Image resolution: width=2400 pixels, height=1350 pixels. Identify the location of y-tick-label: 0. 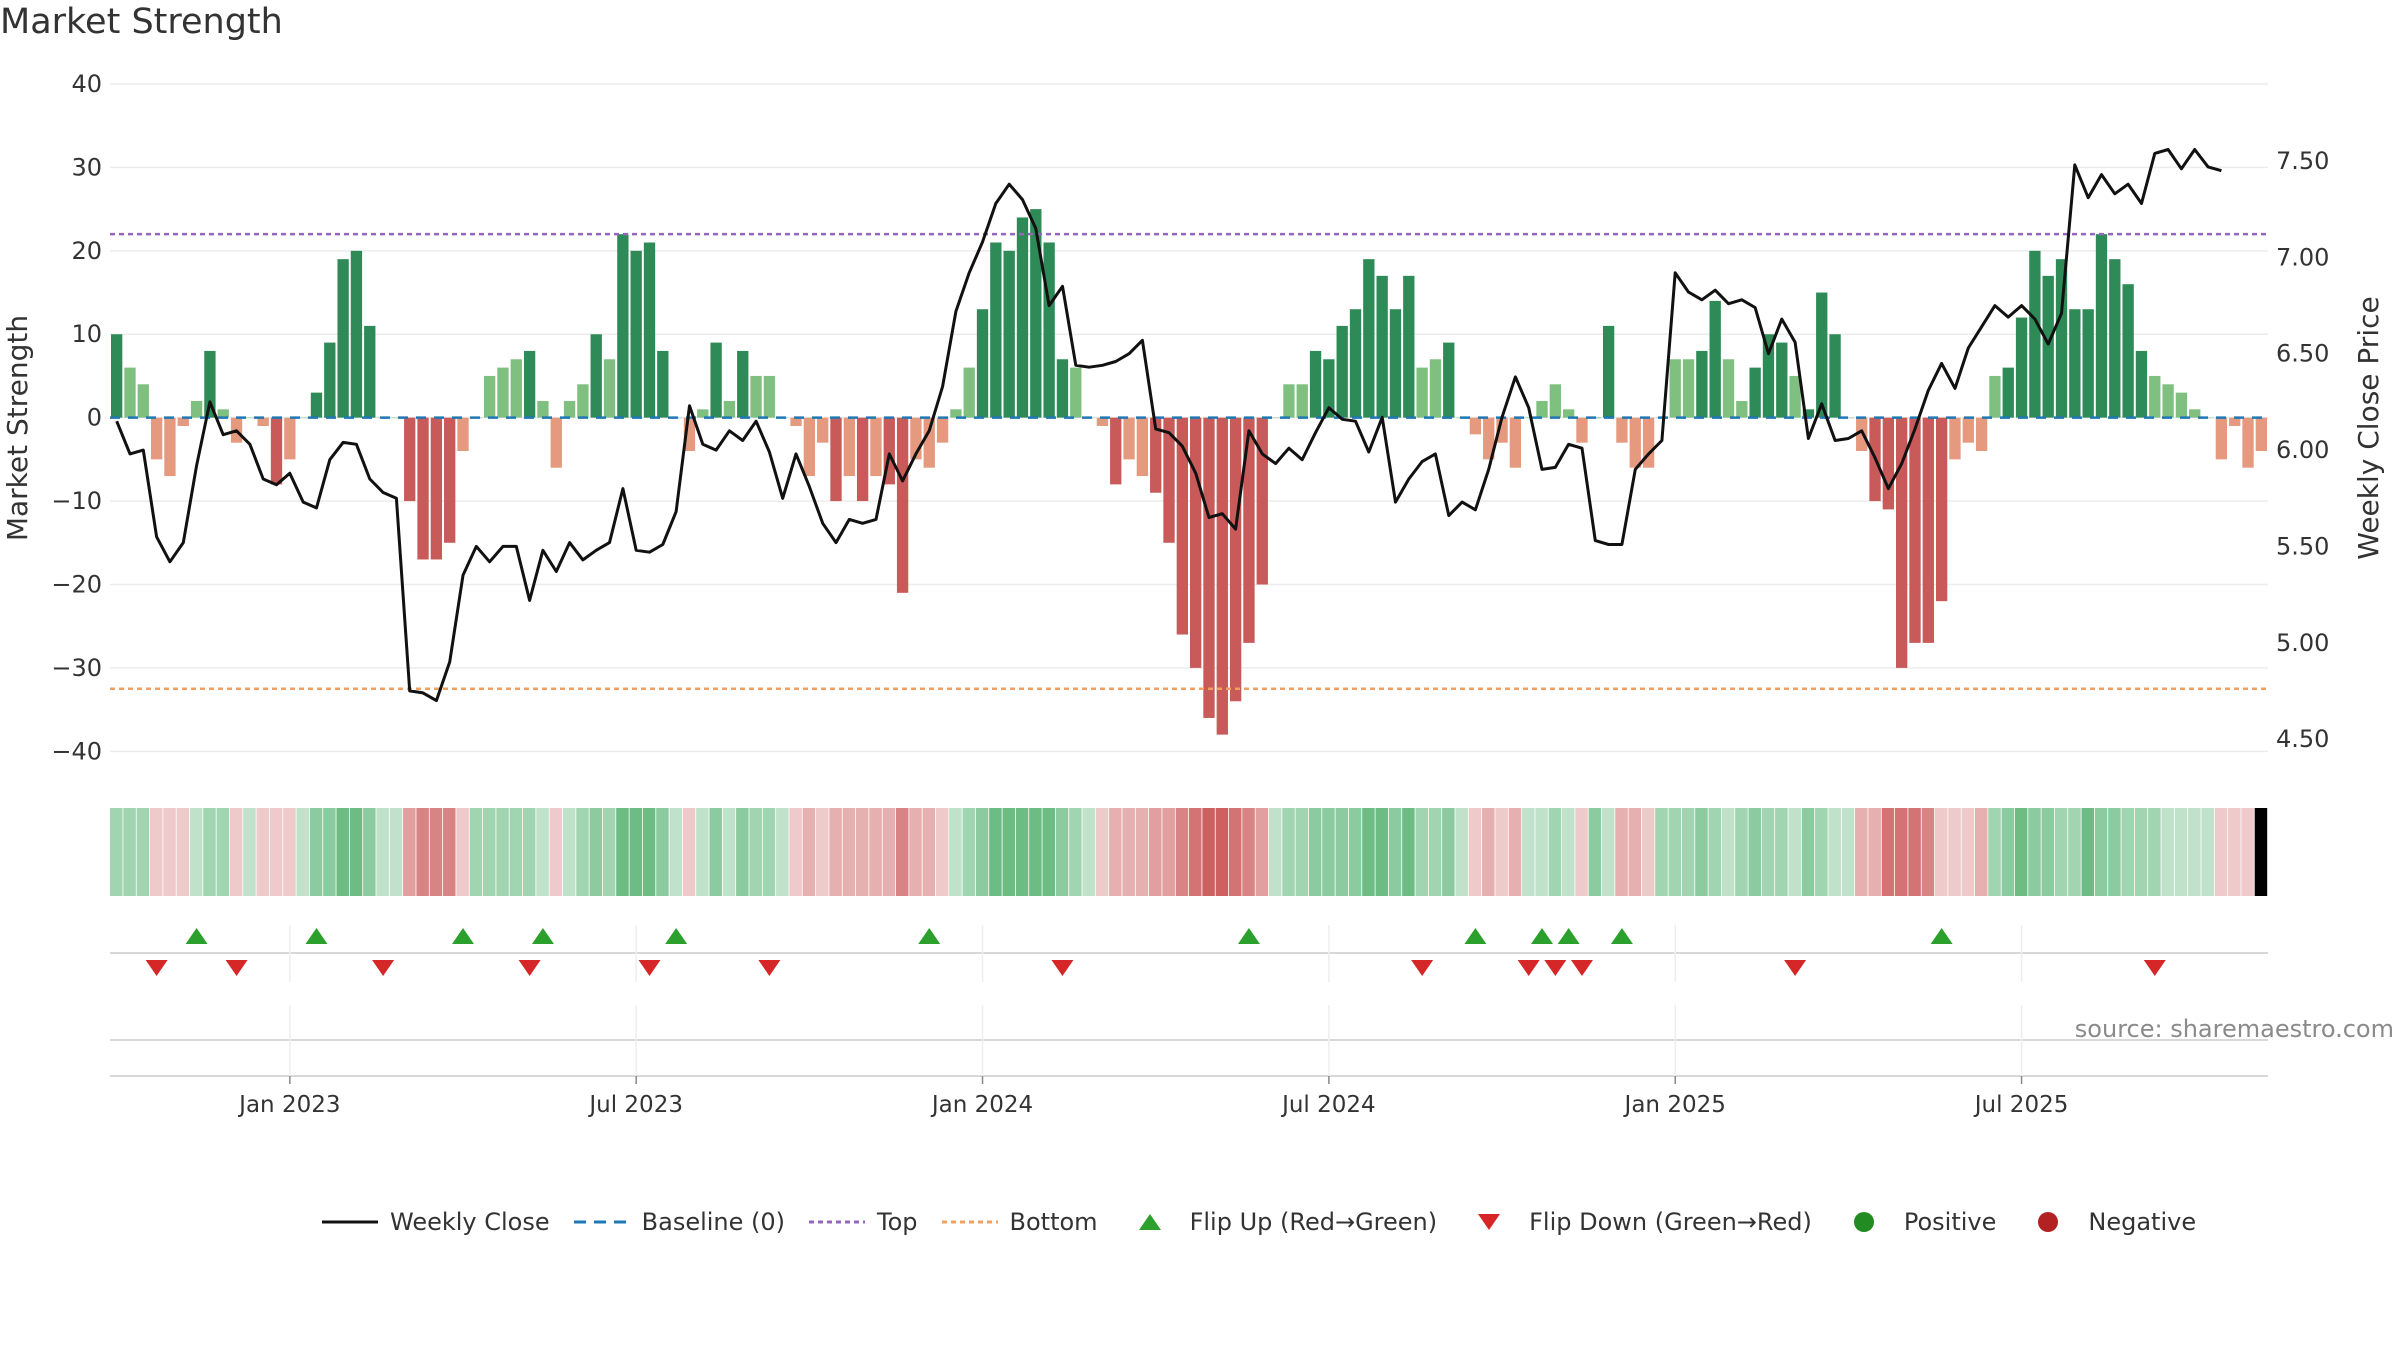
(94, 418).